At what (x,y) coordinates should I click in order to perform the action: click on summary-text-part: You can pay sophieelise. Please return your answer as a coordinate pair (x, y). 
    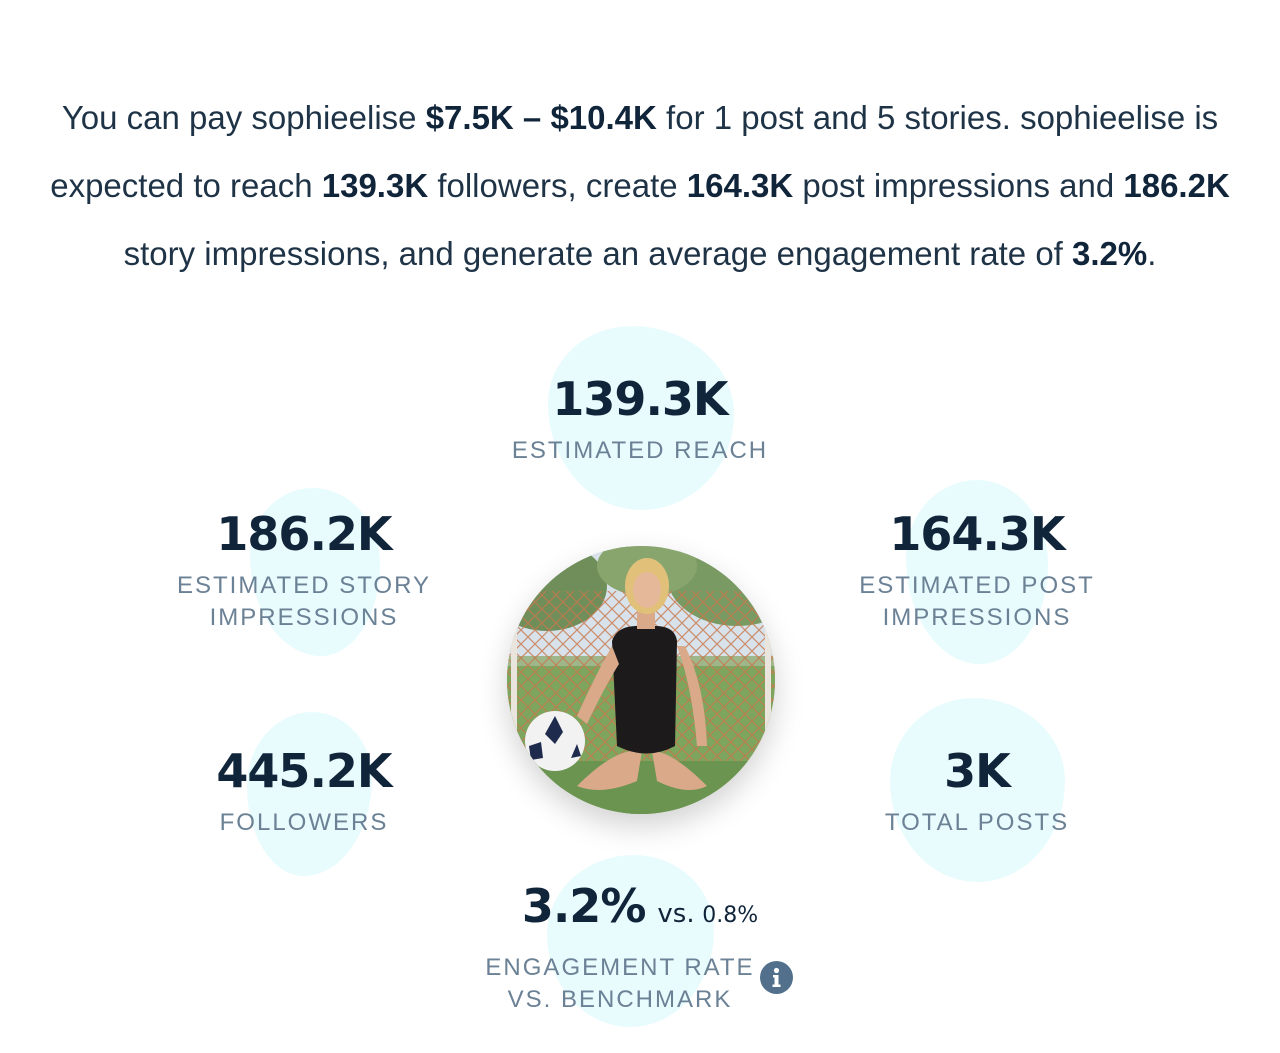
    Looking at the image, I should click on (243, 117).